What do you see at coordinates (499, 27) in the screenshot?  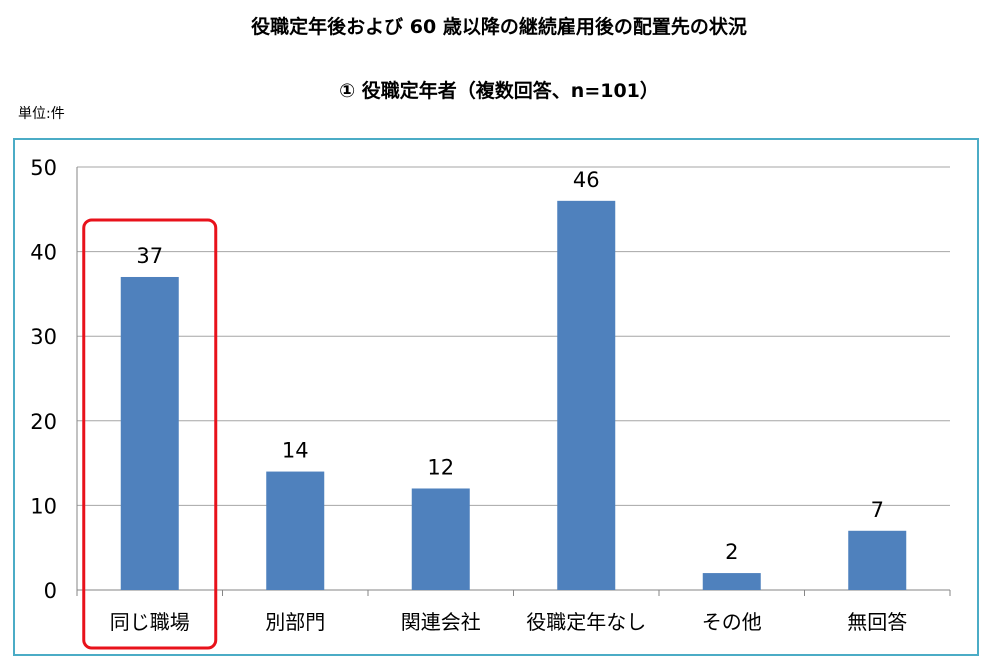 I see `chart-main-title: 役職定年後および 60 歳以降の継続雇用後の配置先の状況` at bounding box center [499, 27].